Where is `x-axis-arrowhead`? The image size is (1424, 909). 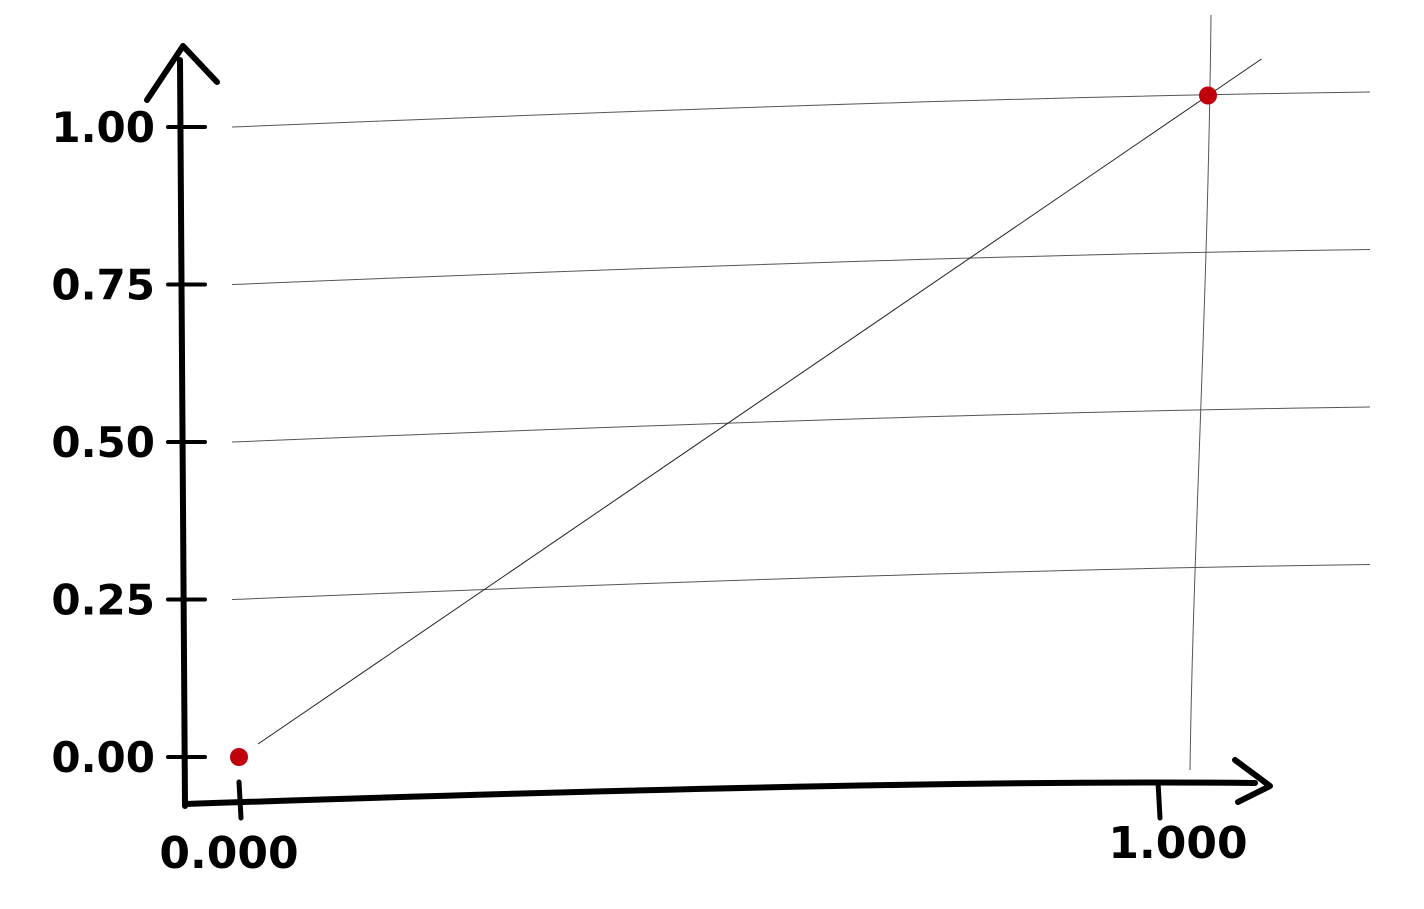
x-axis-arrowhead is located at coordinates (1252, 781).